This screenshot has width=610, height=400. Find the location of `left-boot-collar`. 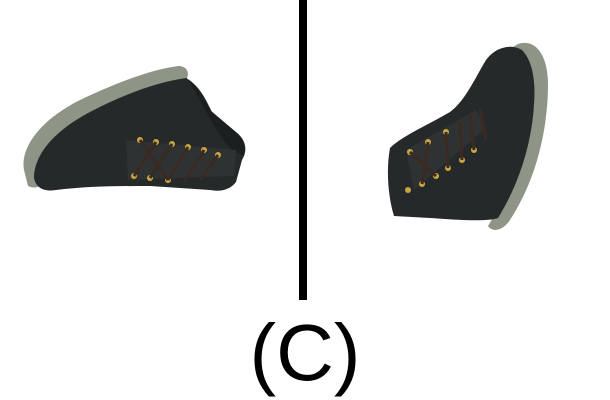

left-boot-collar is located at coordinates (215, 117).